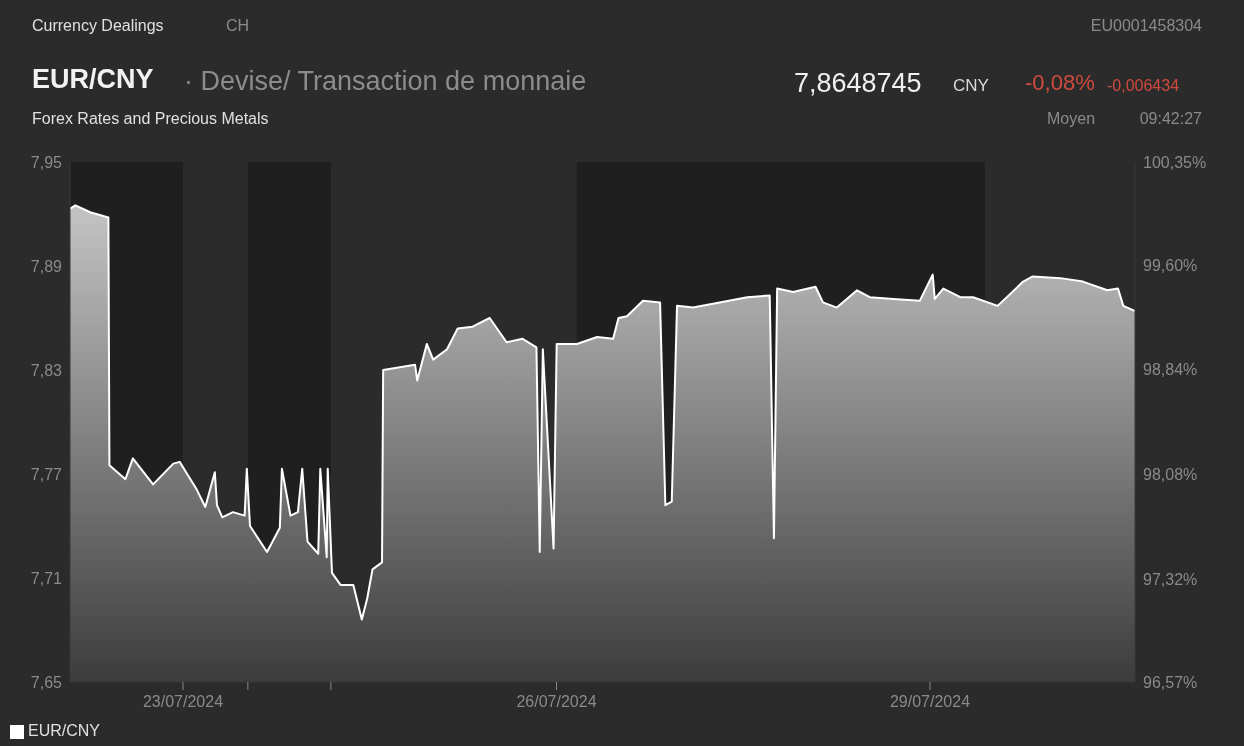  Describe the element at coordinates (858, 83) in the screenshot. I see `text: 7,8648745` at that location.